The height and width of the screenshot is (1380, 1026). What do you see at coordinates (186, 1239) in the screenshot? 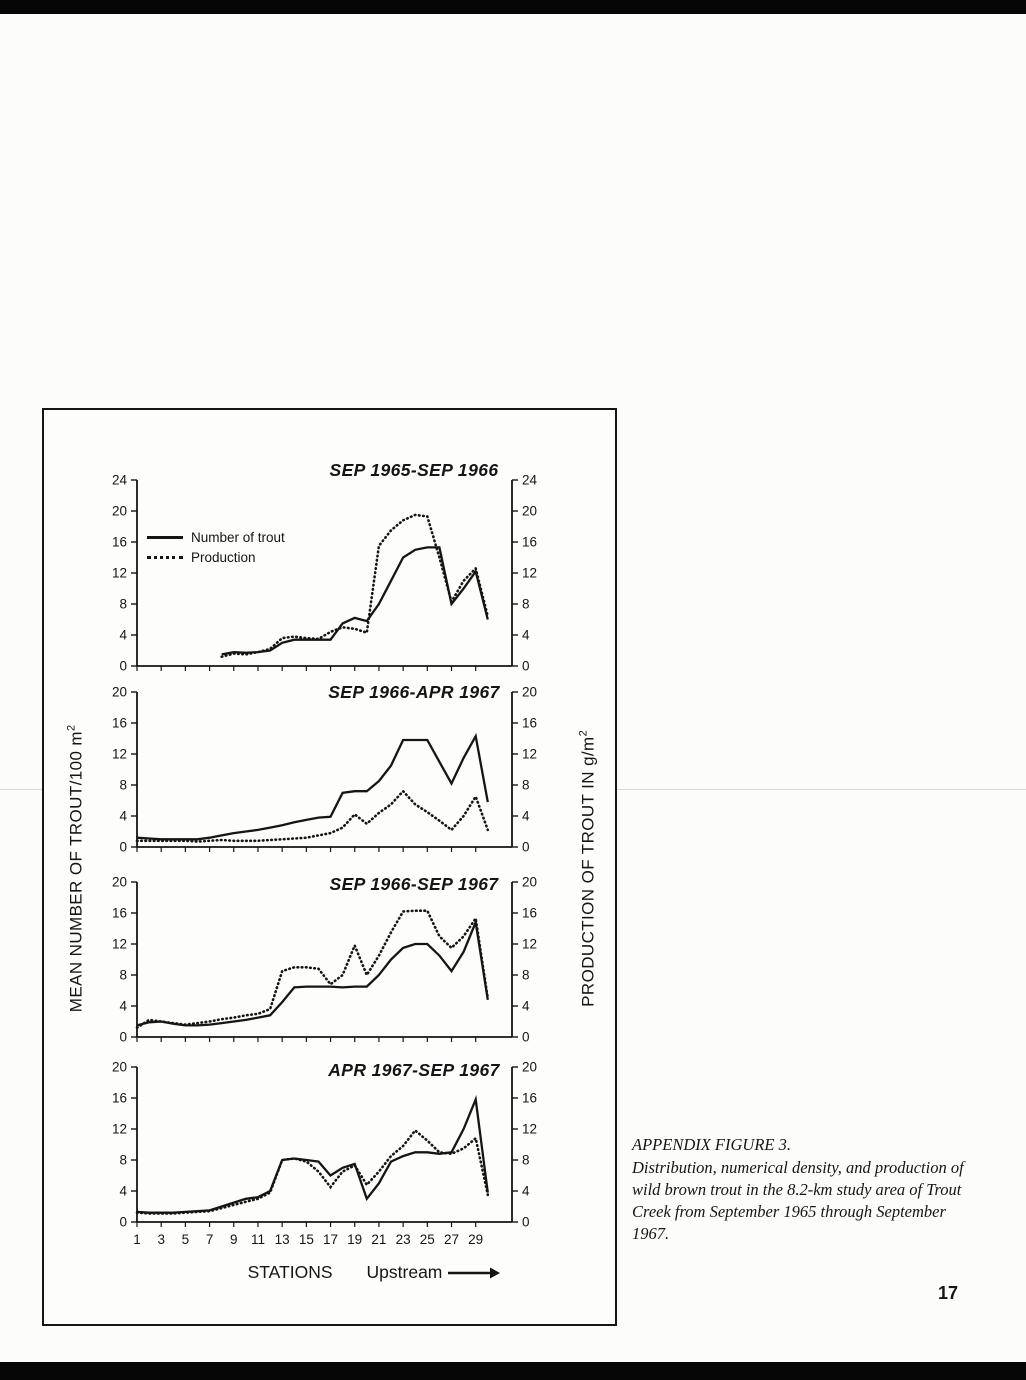
I see `svg-text: 5` at bounding box center [186, 1239].